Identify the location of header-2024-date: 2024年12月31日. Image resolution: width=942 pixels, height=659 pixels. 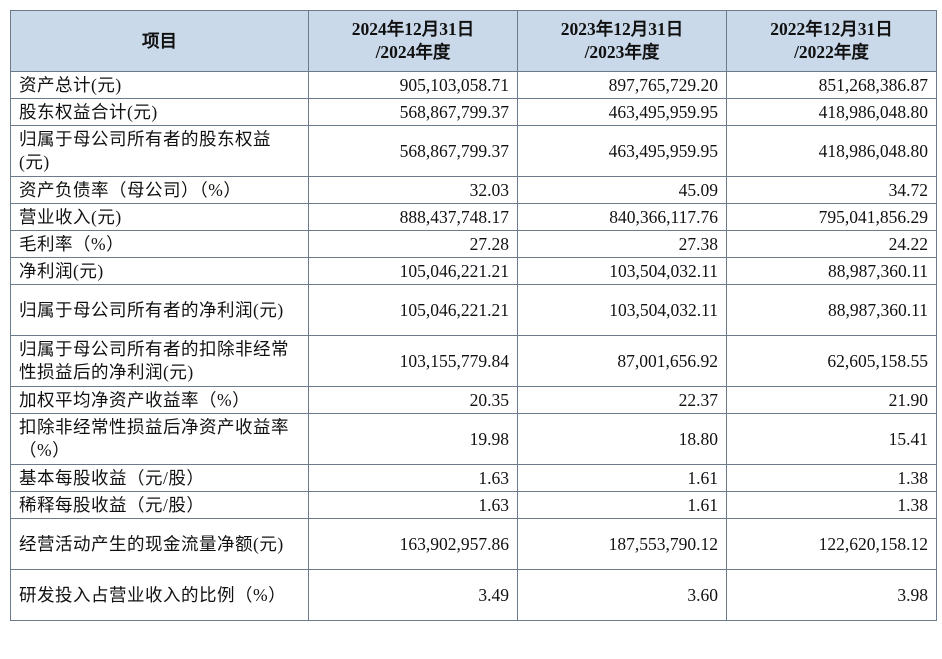
(413, 29).